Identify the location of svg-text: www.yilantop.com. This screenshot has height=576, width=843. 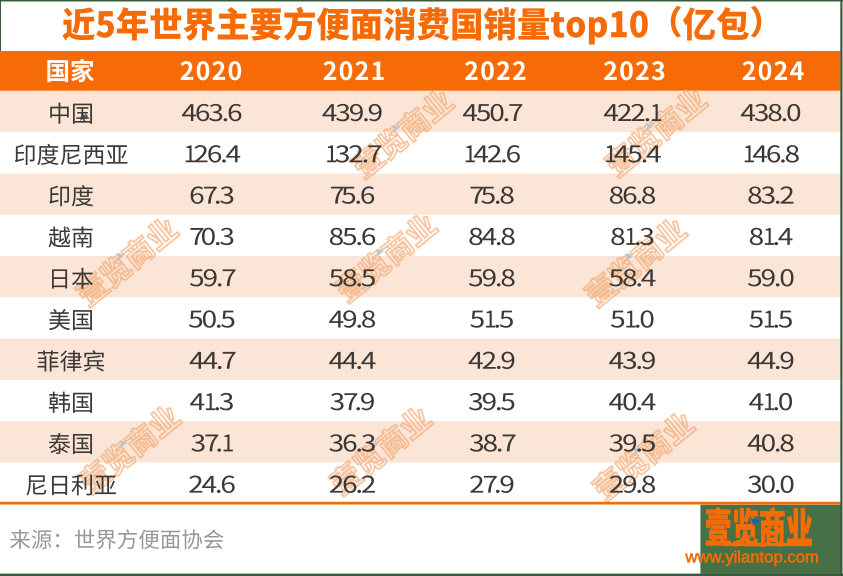
(751, 558).